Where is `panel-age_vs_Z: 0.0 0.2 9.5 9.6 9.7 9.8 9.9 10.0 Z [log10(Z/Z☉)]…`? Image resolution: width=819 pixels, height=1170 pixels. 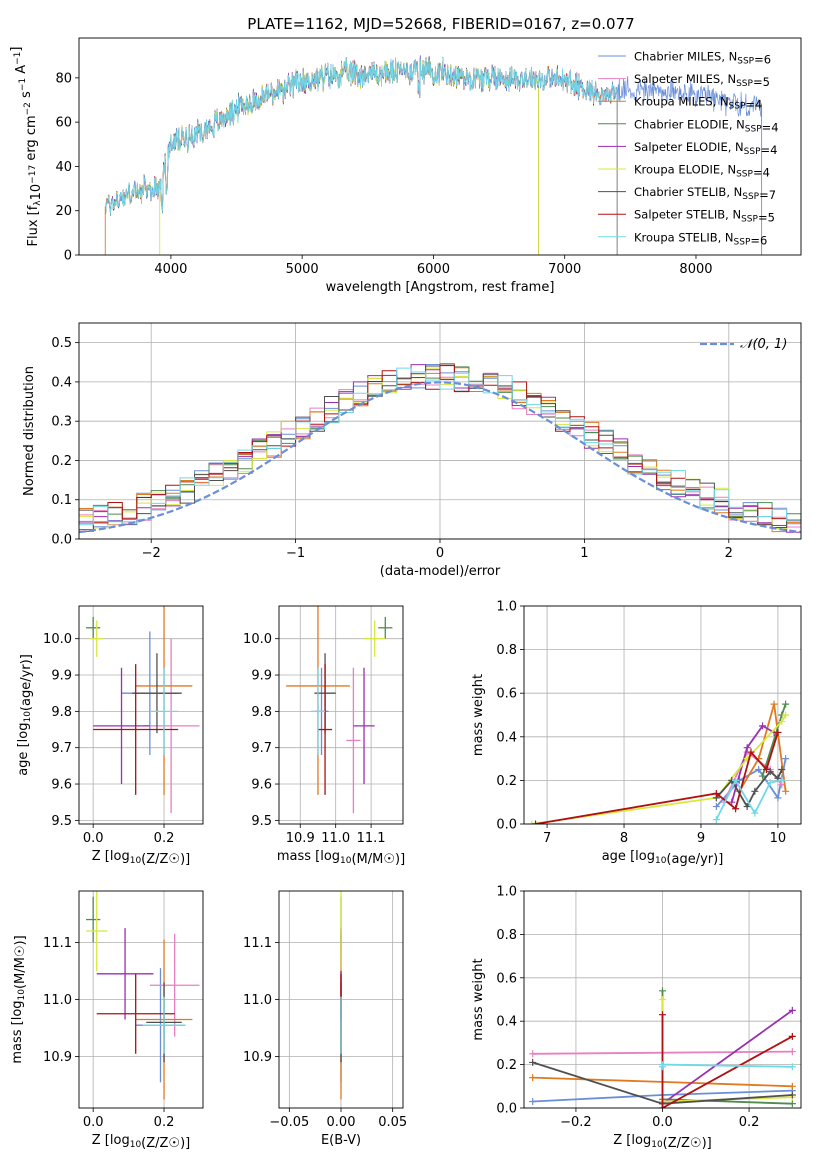
panel-age_vs_Z: 0.0 0.2 9.5 9.6 9.7 9.8 9.9 10.0 Z [log10(Z/Z☉)]… is located at coordinates (110, 736).